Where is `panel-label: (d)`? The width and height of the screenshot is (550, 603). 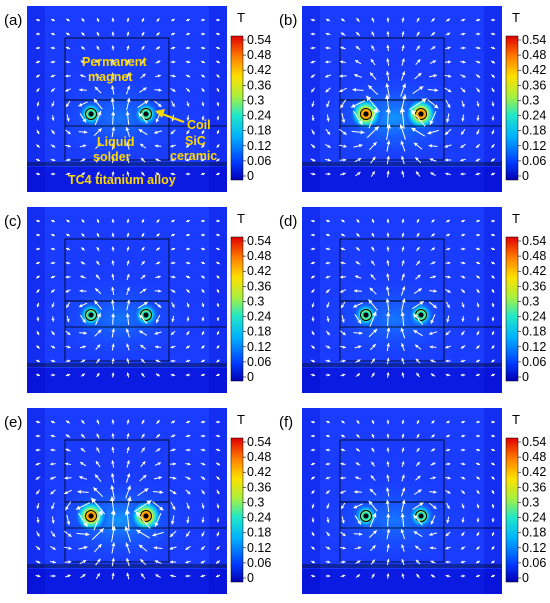 panel-label: (d) is located at coordinates (288, 221).